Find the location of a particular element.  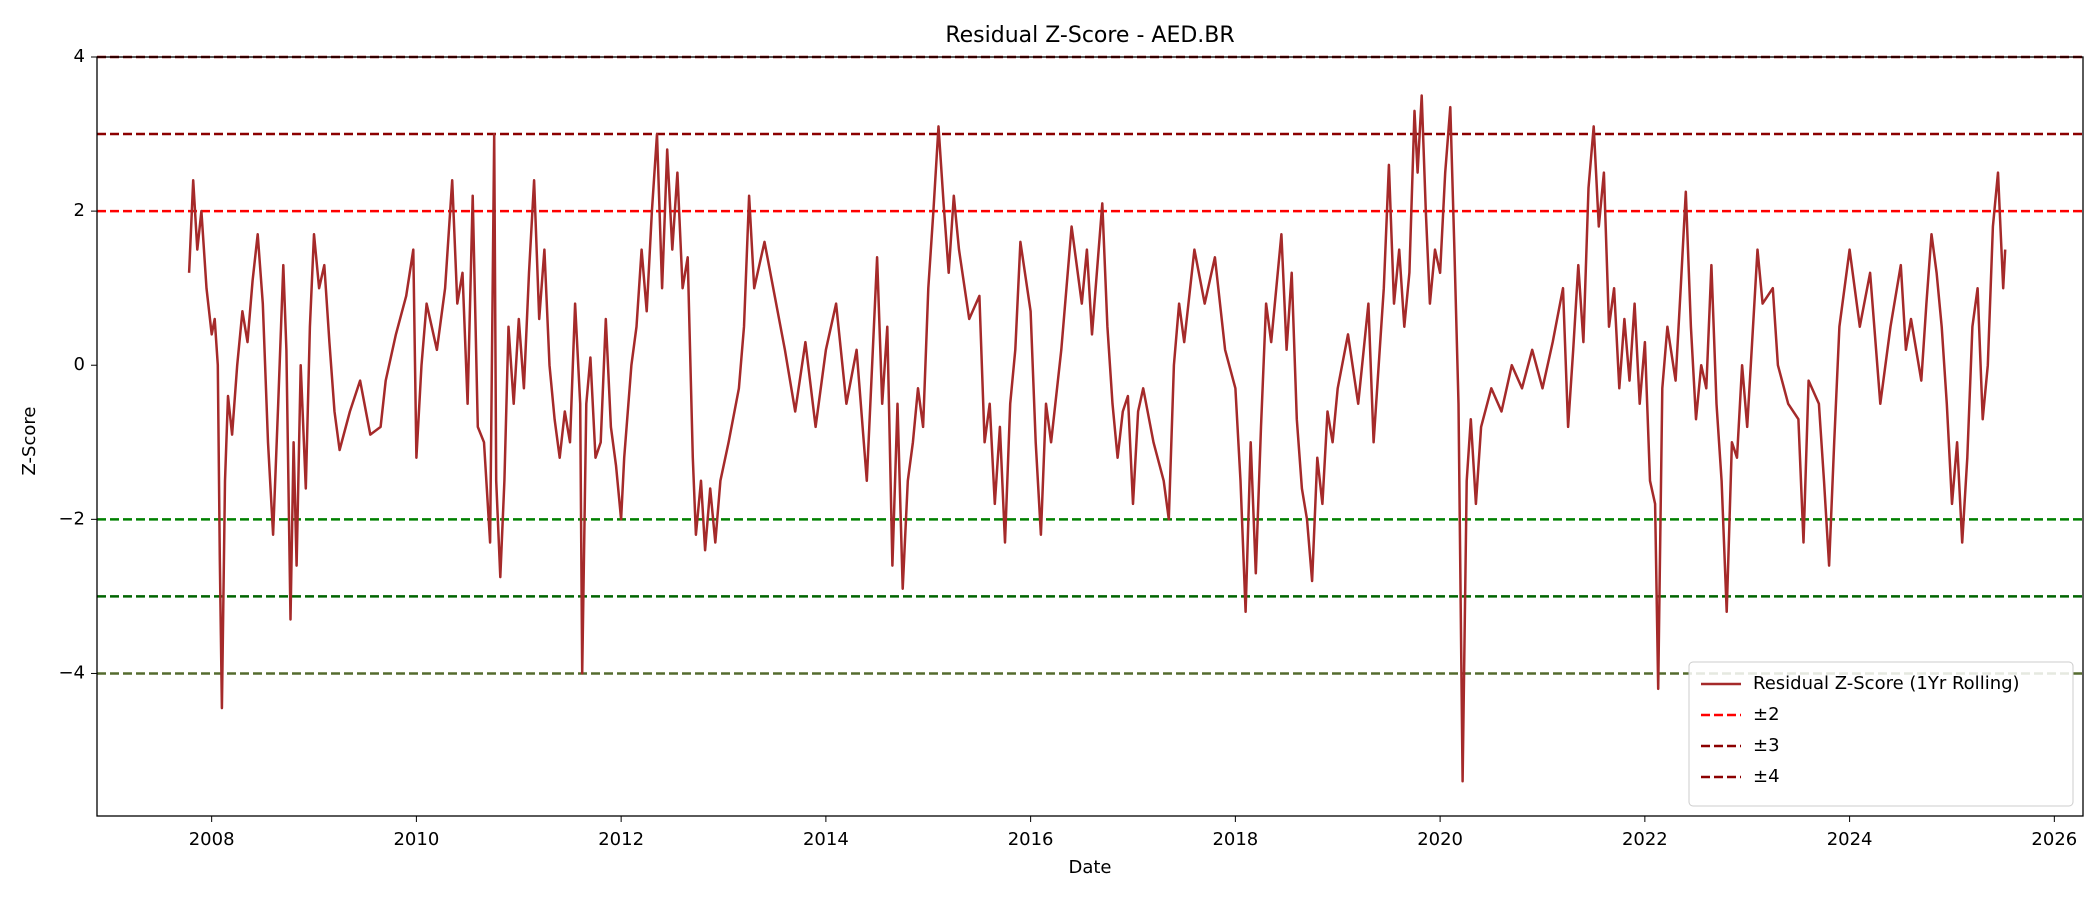

y-axis-label: Z-Score is located at coordinates (29, 441).